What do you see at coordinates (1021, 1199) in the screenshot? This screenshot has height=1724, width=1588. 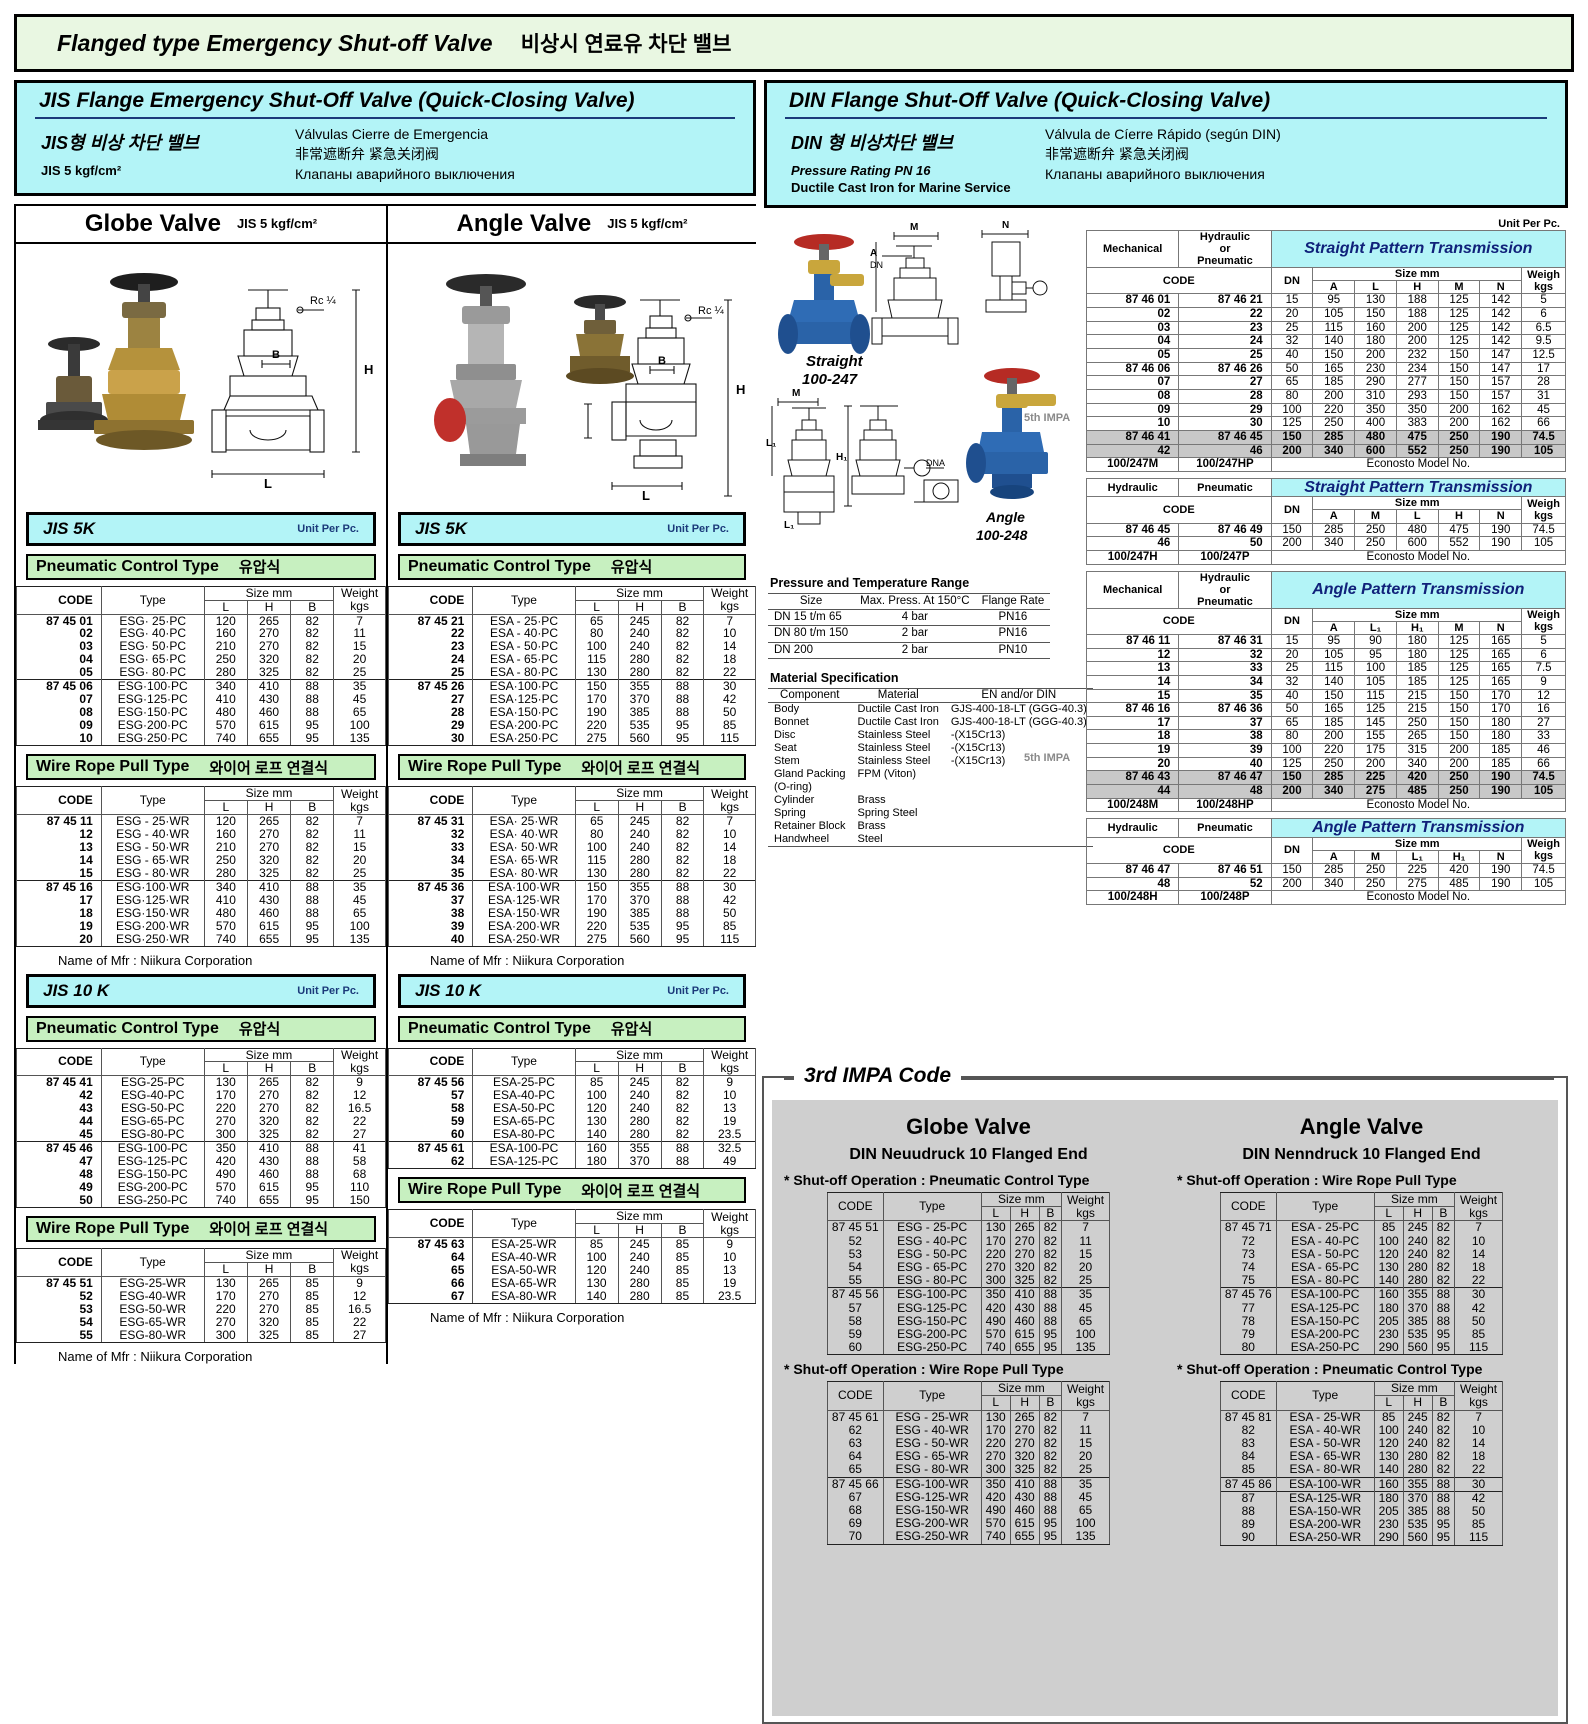 I see `th-size: Size mm` at bounding box center [1021, 1199].